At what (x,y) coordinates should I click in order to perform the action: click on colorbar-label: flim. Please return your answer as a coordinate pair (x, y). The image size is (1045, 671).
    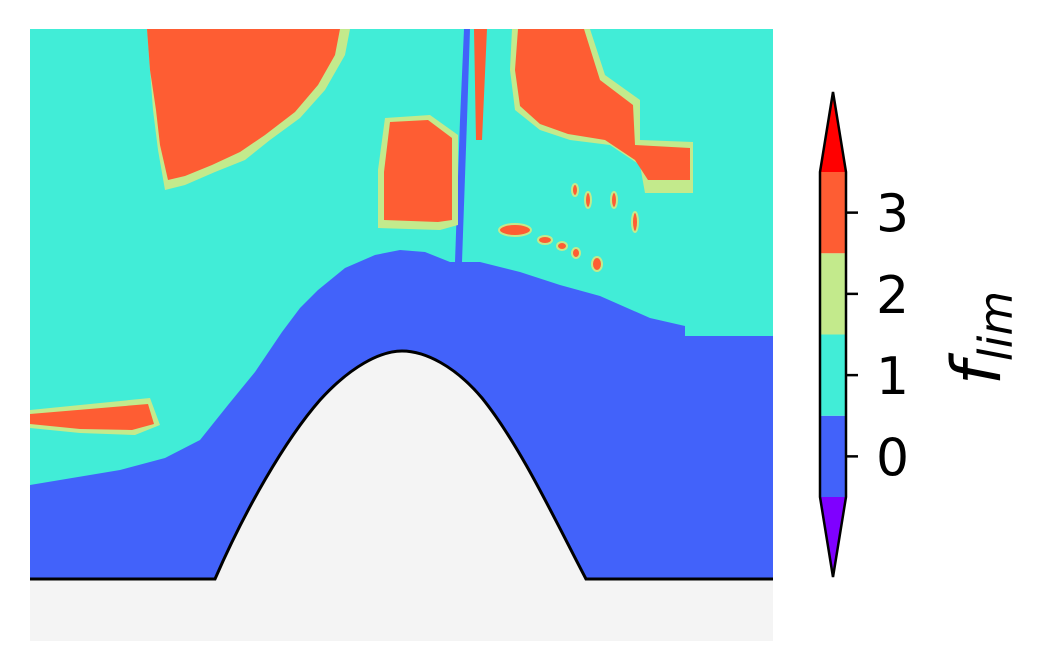
    Looking at the image, I should click on (980, 338).